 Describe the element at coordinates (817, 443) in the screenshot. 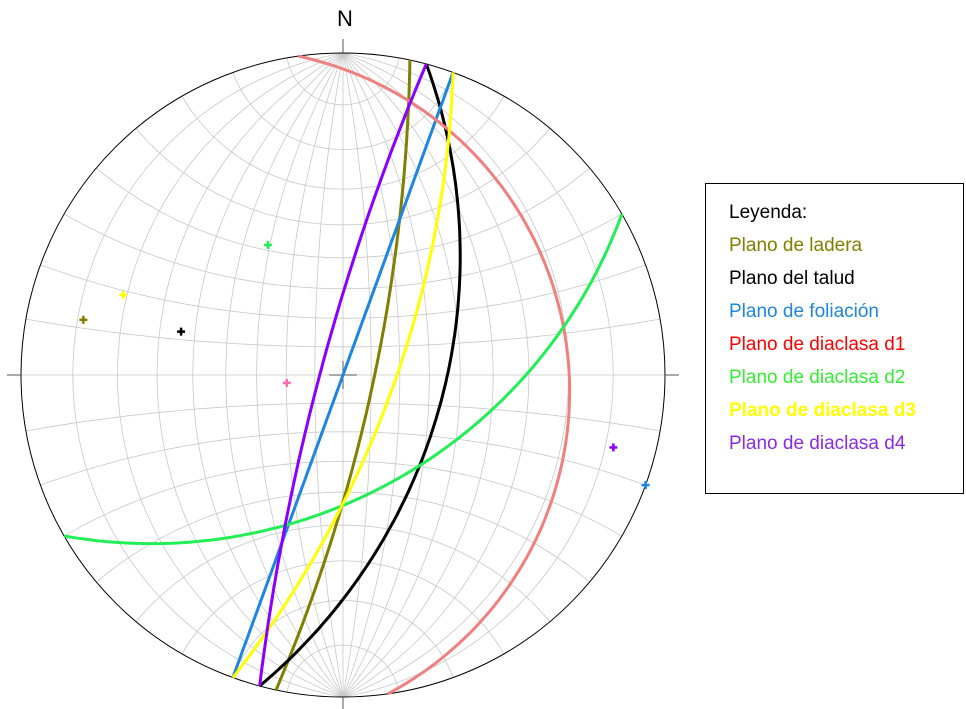

I see `legend-item-d4: Plano de diaclasa d4` at that location.